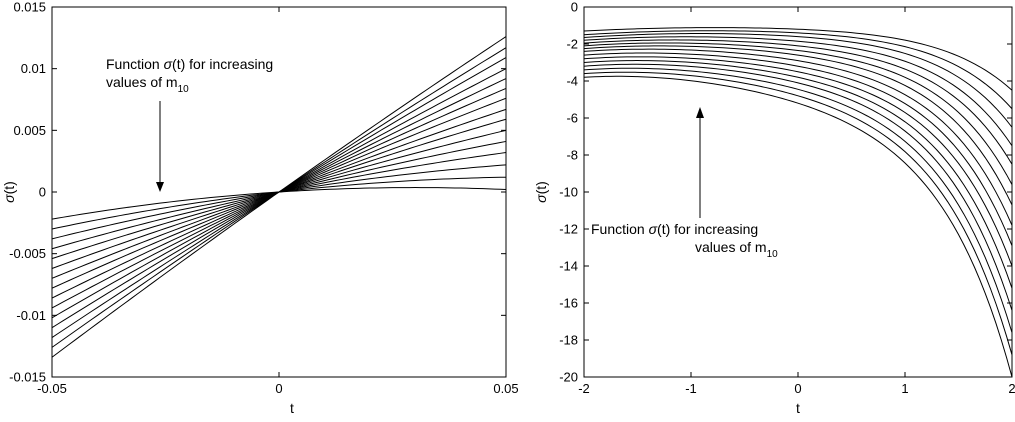 This screenshot has width=1015, height=422. I want to click on left-arrowhead, so click(160, 187).